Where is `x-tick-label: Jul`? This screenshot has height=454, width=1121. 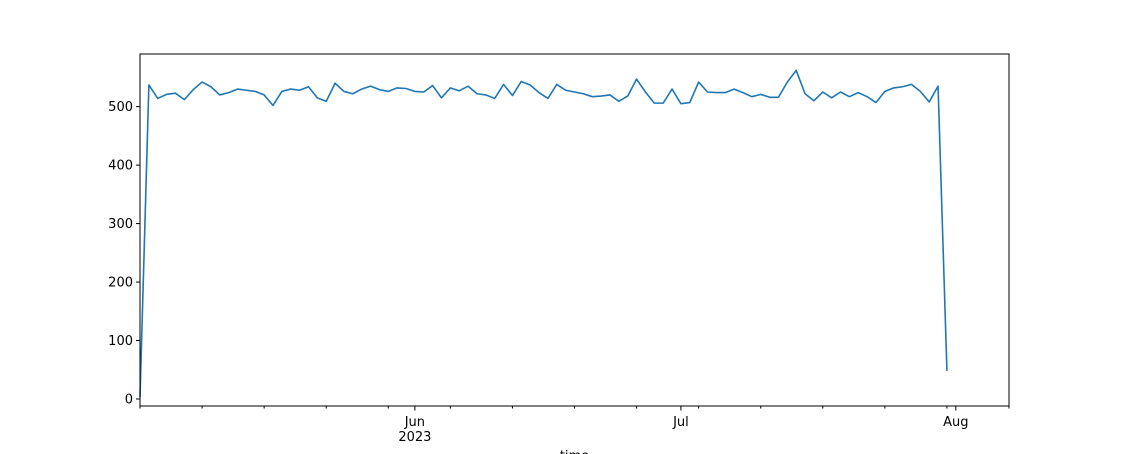 x-tick-label: Jul is located at coordinates (680, 422).